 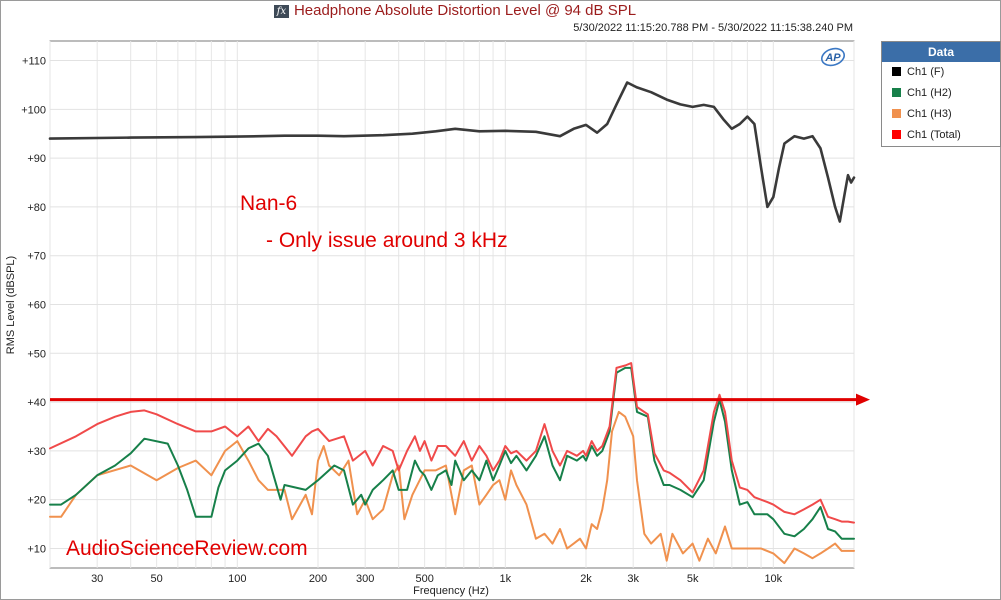 What do you see at coordinates (929, 114) in the screenshot?
I see `legend-label: Ch1 (H3)` at bounding box center [929, 114].